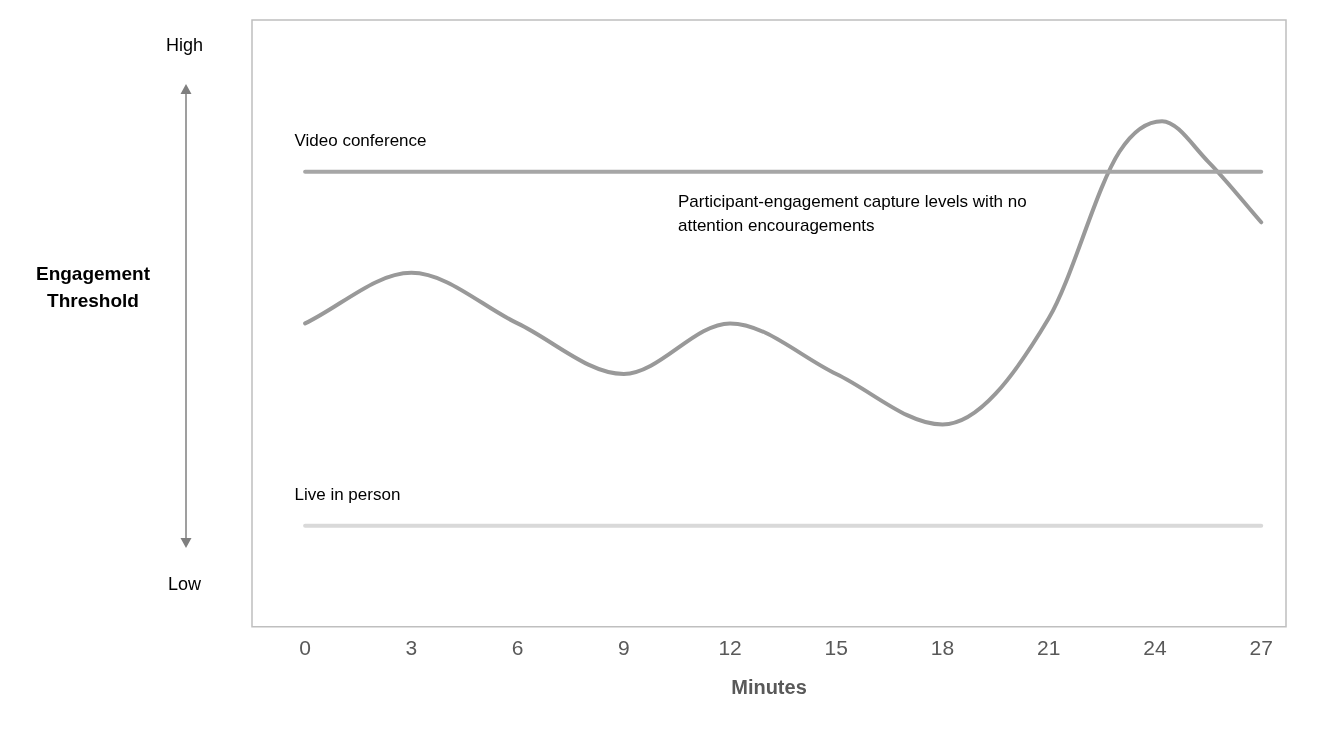 The width and height of the screenshot is (1334, 732). Describe the element at coordinates (411, 648) in the screenshot. I see `x-tick-label: 3` at that location.